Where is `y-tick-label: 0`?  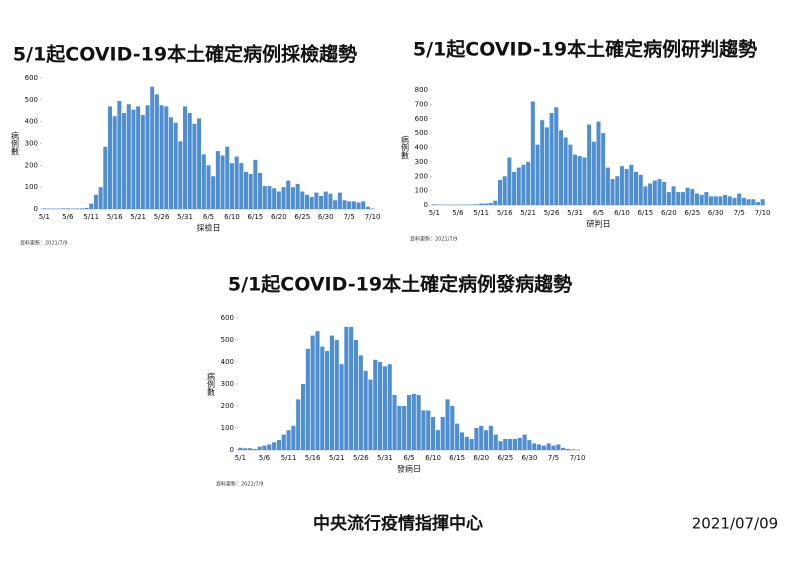
y-tick-label: 0 is located at coordinates (426, 205).